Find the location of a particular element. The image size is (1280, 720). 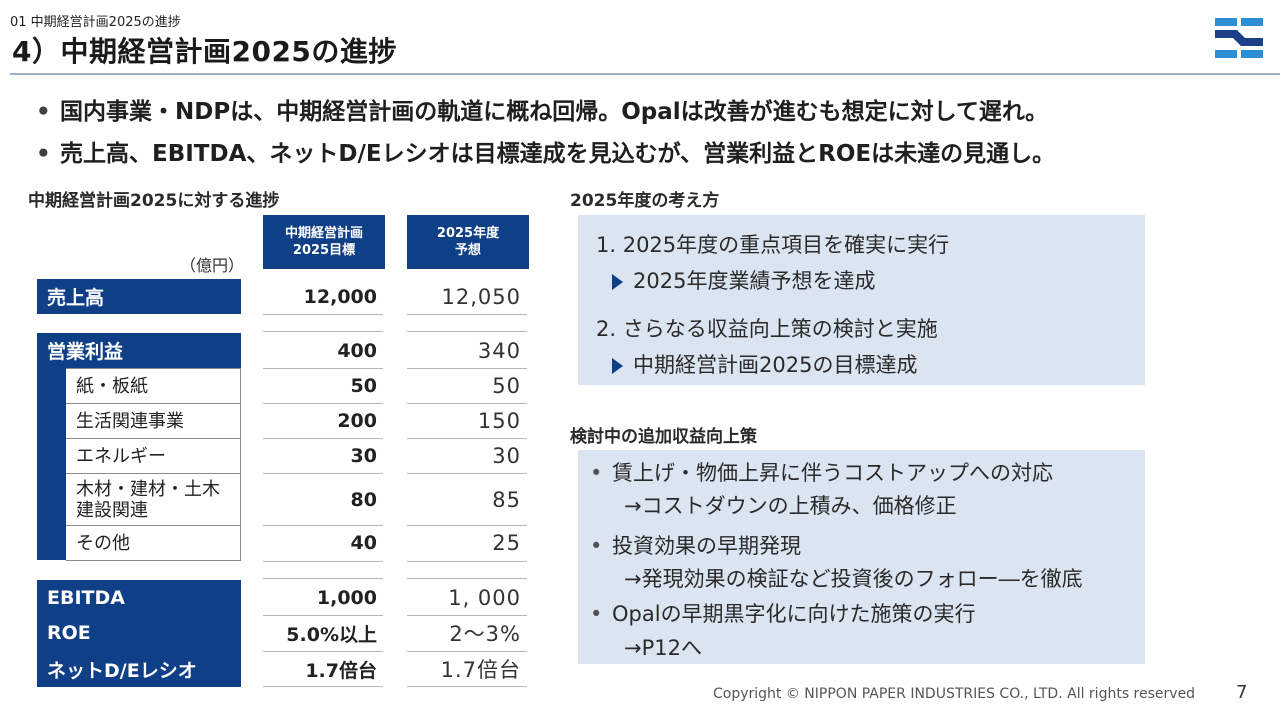

measure-bullet-1: • 賃上げ・物価上昇に伴うコストアップへの対応 is located at coordinates (821, 473).